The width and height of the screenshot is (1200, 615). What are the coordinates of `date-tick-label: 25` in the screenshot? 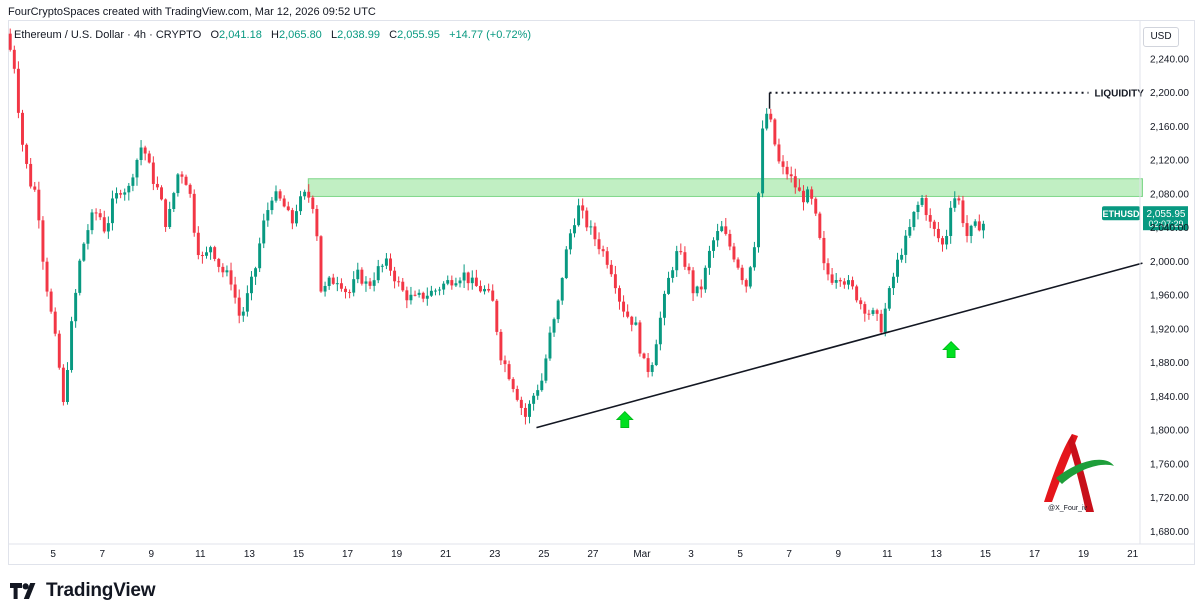 It's located at (544, 554).